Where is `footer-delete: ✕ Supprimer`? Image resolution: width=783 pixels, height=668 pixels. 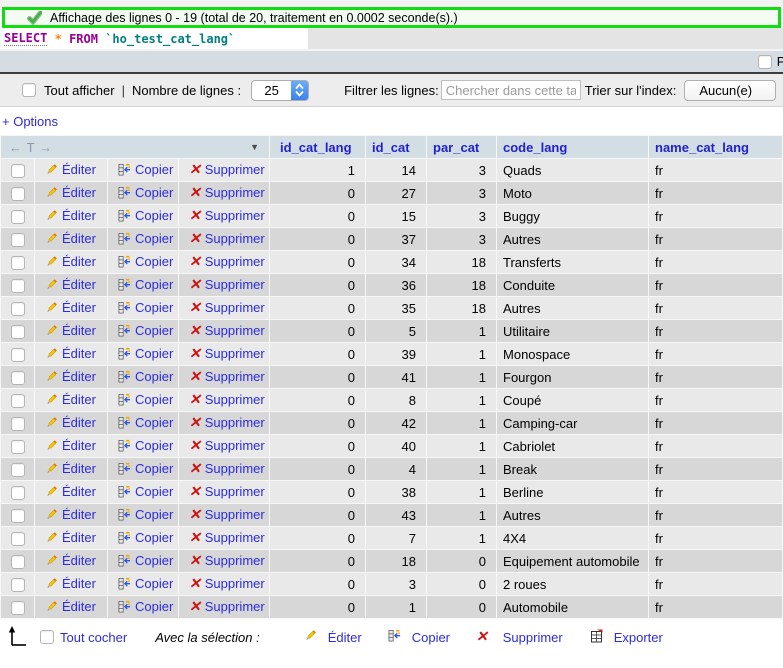 footer-delete: ✕ Supprimer is located at coordinates (519, 637).